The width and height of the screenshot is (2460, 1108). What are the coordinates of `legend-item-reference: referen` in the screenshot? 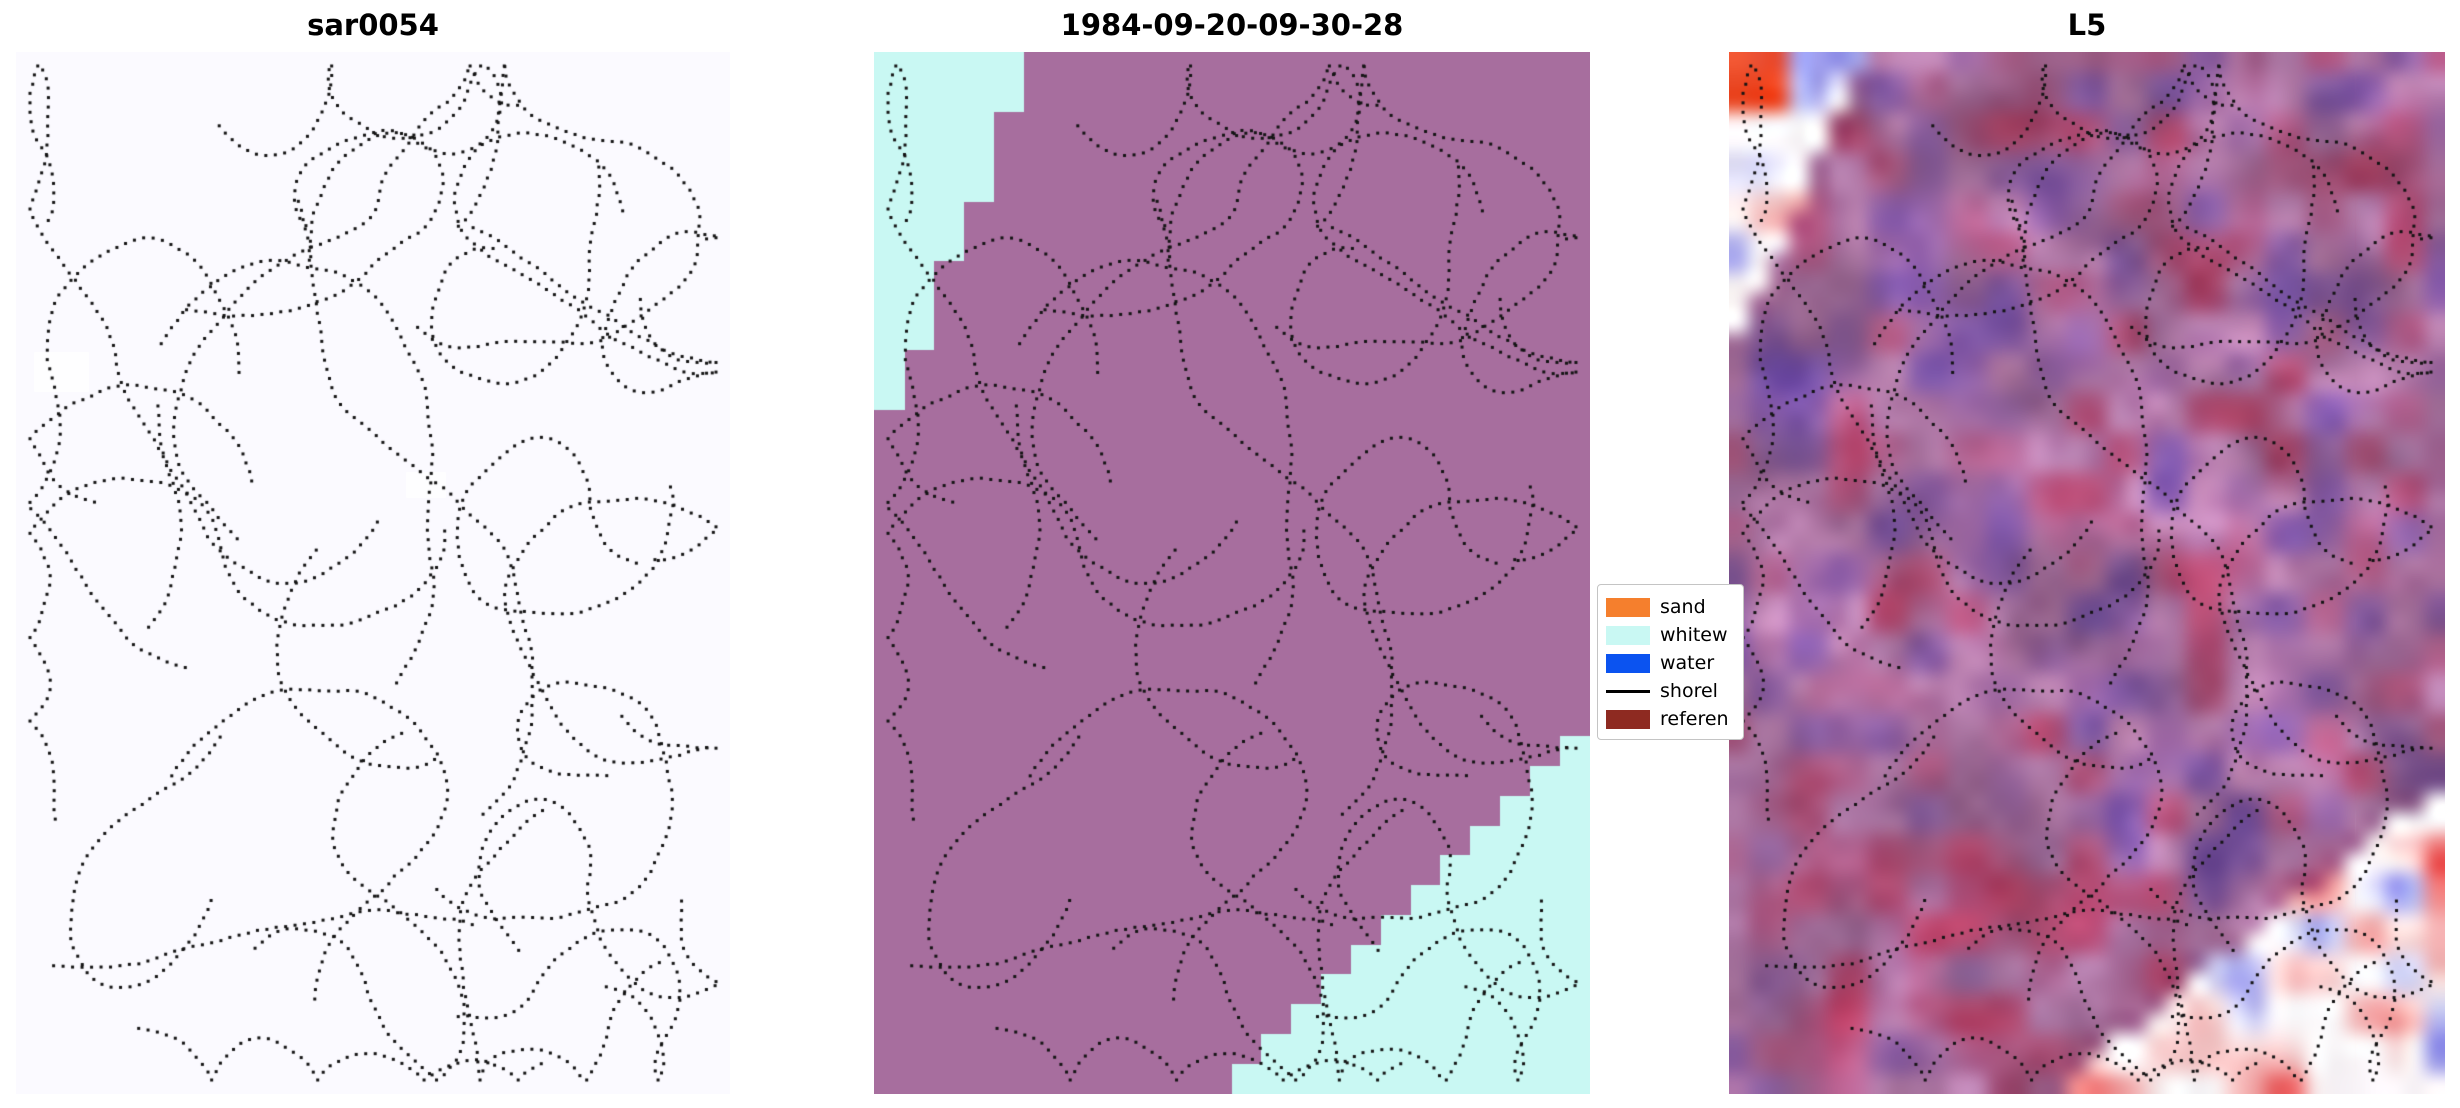 It's located at (1674, 719).